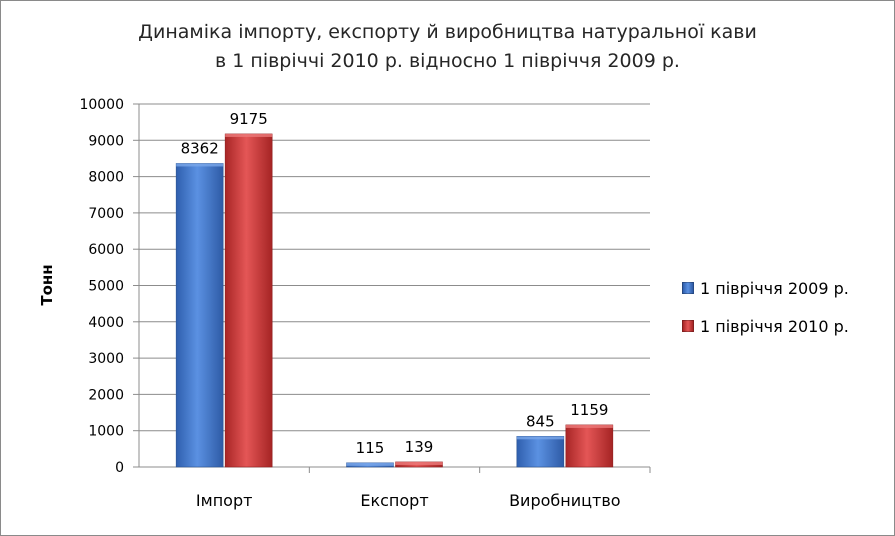 This screenshot has width=895, height=536. What do you see at coordinates (106, 214) in the screenshot?
I see `y-tick-label-7000: 7000` at bounding box center [106, 214].